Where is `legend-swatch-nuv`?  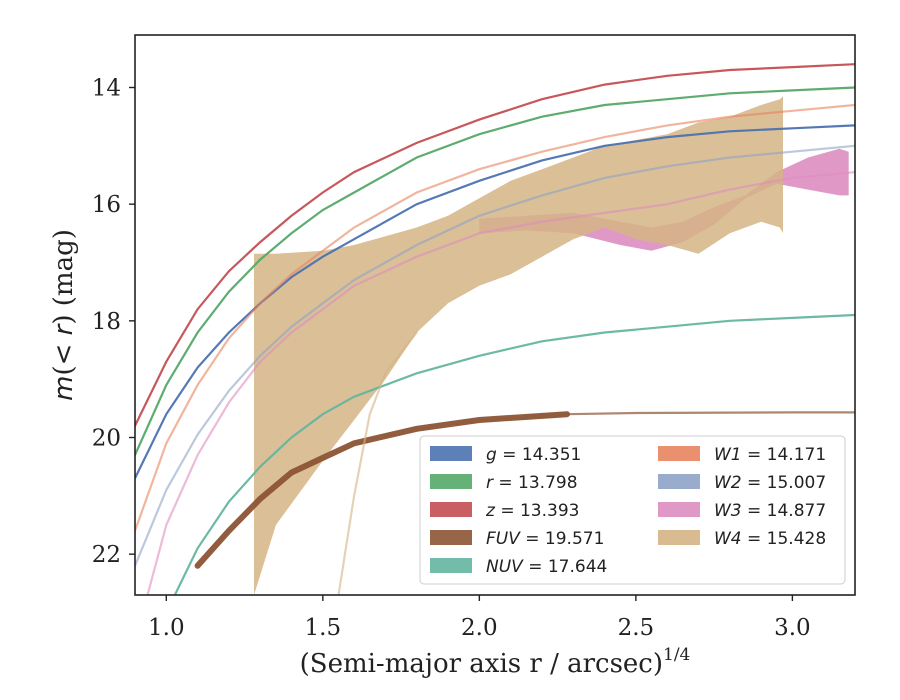 legend-swatch-nuv is located at coordinates (451, 565).